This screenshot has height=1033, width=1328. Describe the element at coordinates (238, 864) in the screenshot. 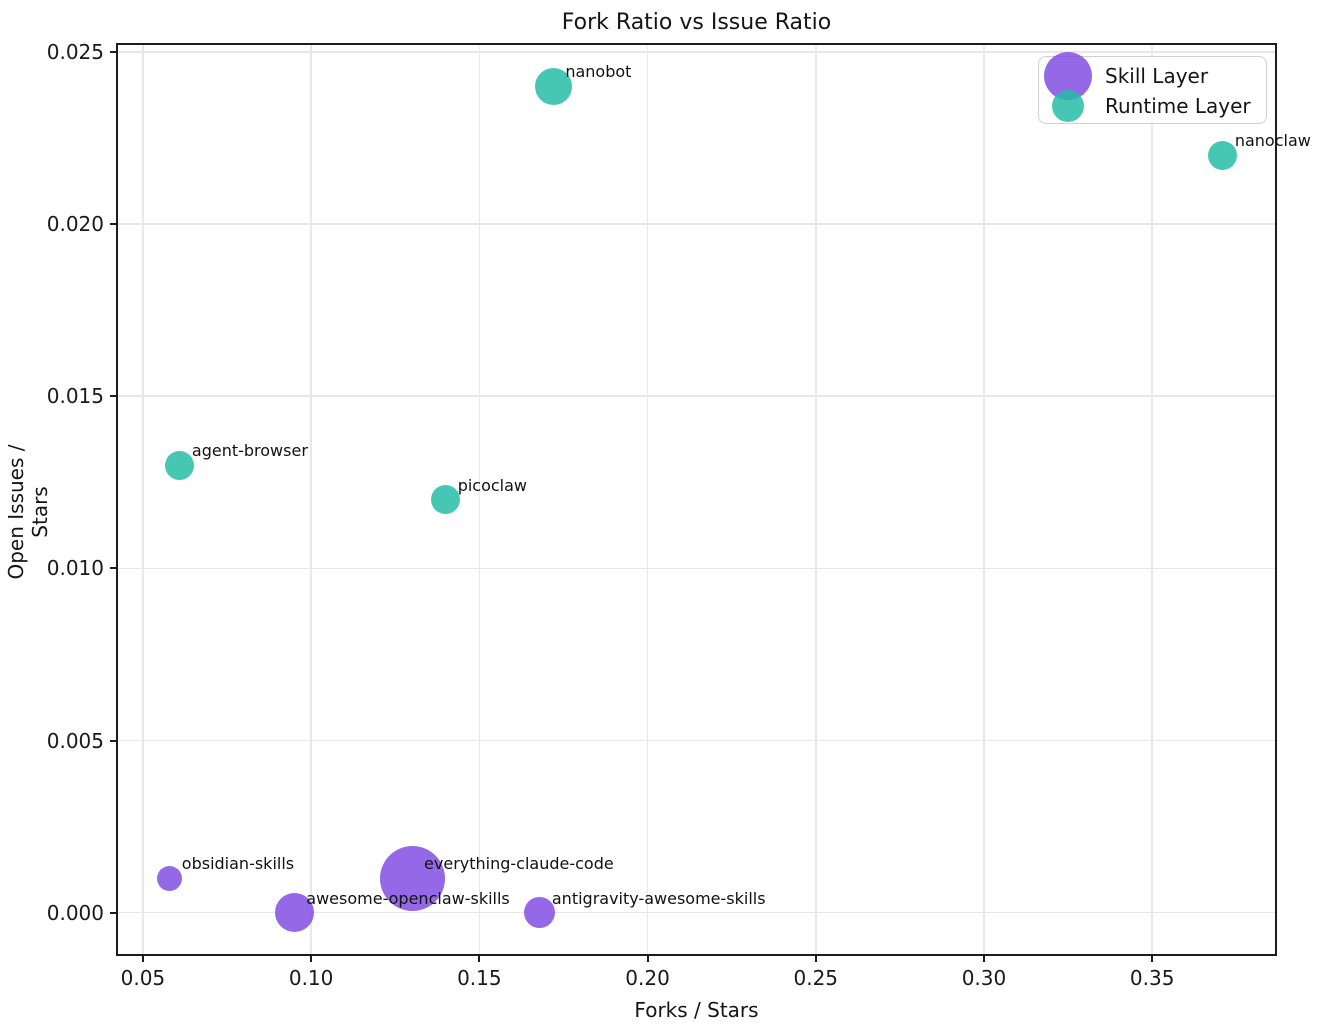

I see `point-annotation: obsidian-skills` at that location.